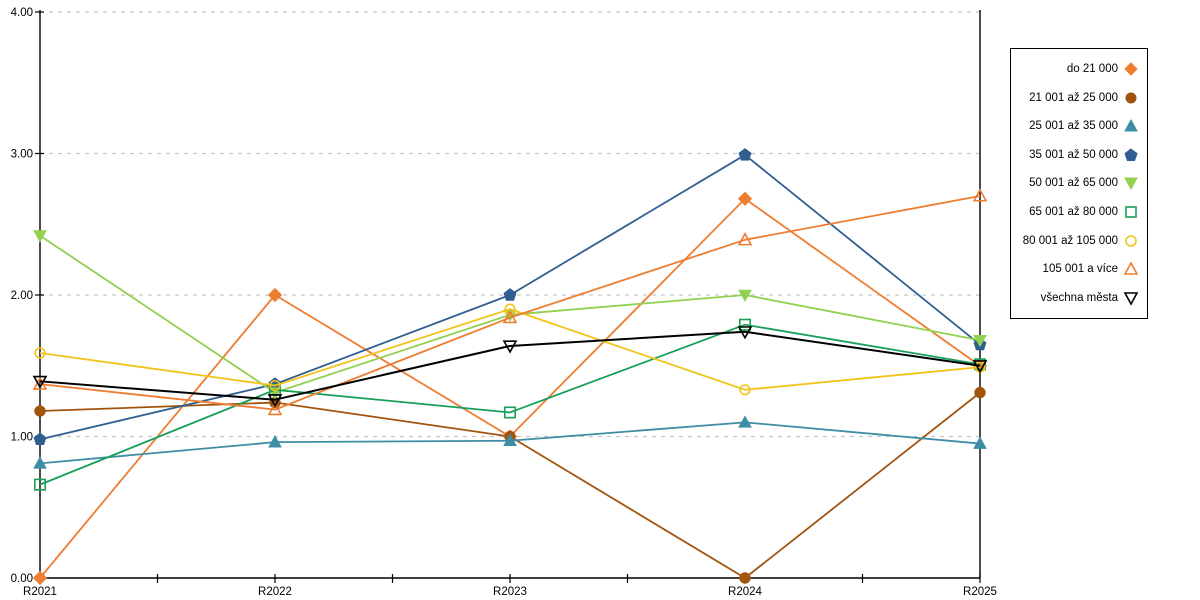 This screenshot has height=600, width=1200. I want to click on legend-item: do 21 000, so click(1077, 69).